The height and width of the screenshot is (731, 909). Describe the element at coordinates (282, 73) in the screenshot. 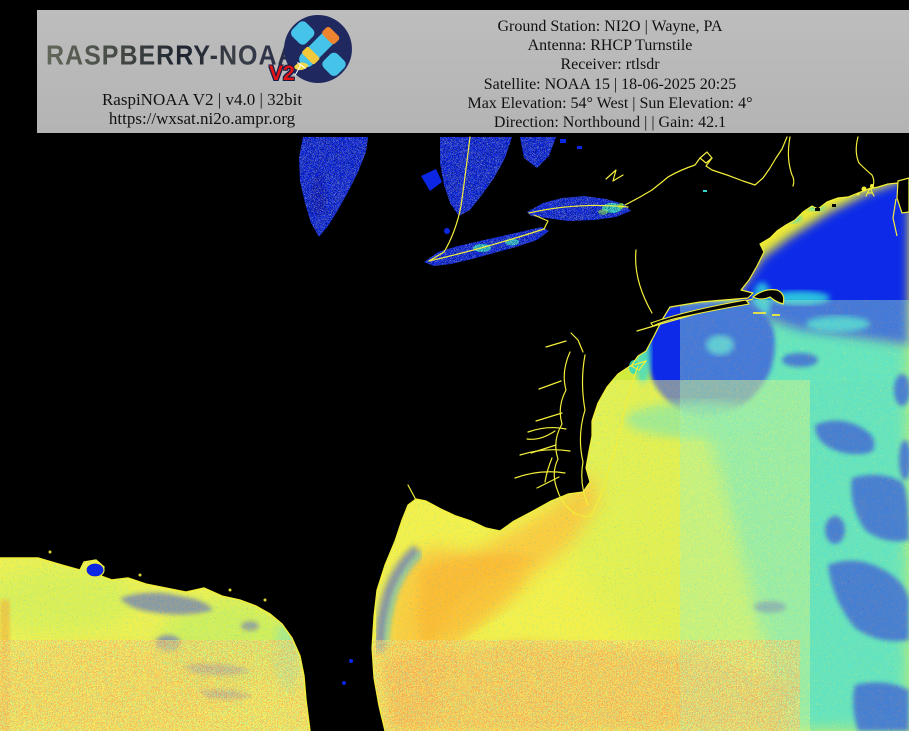

I see `logo-version-badge: V2` at that location.